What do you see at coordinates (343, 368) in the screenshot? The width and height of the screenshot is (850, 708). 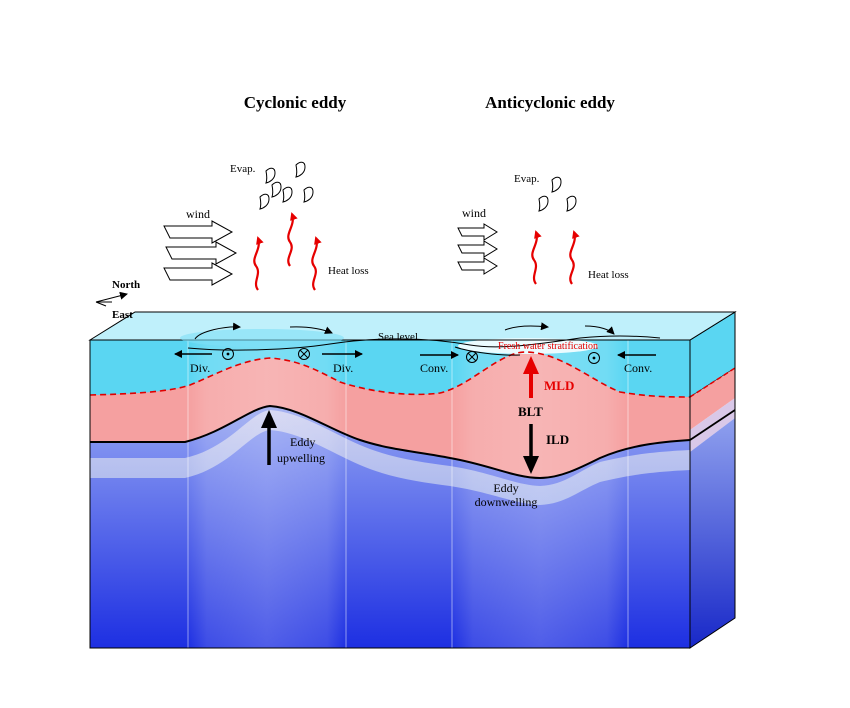 I see `div-label-2: Div.` at bounding box center [343, 368].